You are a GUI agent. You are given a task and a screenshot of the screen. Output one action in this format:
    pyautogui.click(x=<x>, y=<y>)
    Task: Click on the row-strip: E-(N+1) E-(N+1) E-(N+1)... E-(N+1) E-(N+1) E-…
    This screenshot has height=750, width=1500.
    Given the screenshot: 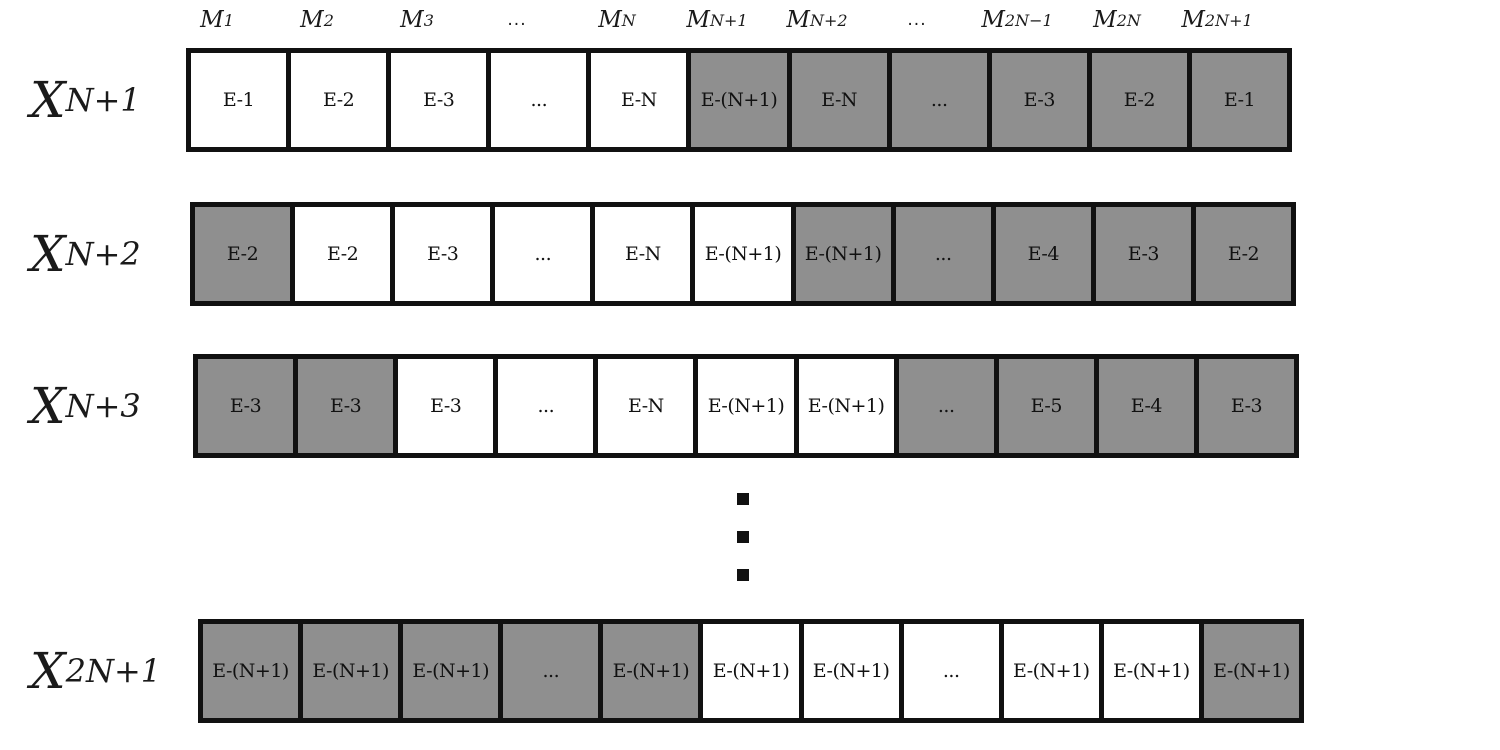 What is the action you would take?
    pyautogui.click(x=751, y=671)
    